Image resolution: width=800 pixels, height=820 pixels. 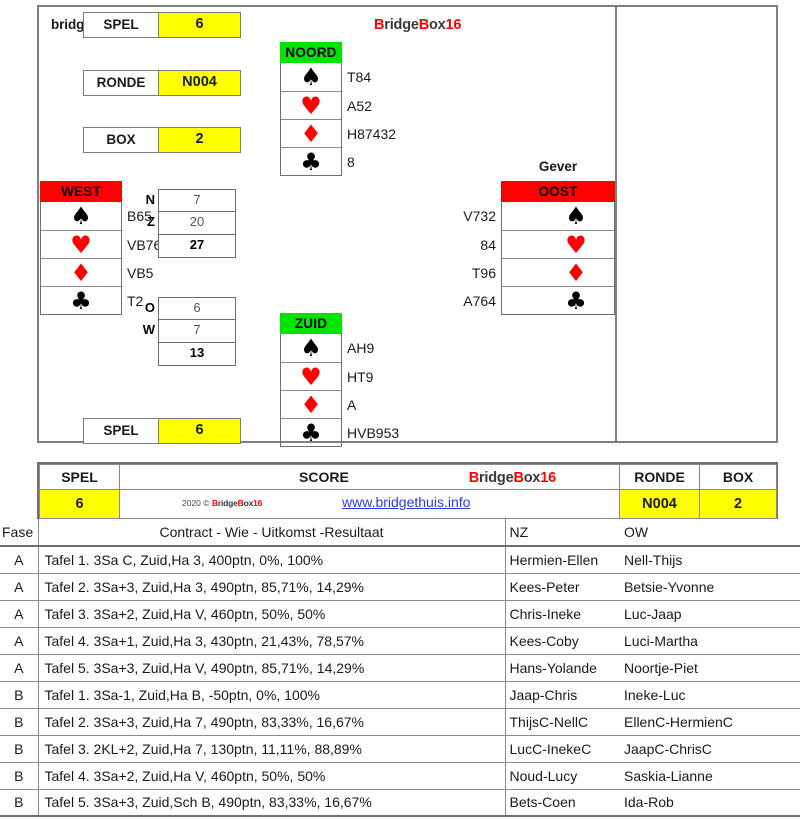 What do you see at coordinates (140, 272) in the screenshot?
I see `hand-west-diamonds-cards: VB5` at bounding box center [140, 272].